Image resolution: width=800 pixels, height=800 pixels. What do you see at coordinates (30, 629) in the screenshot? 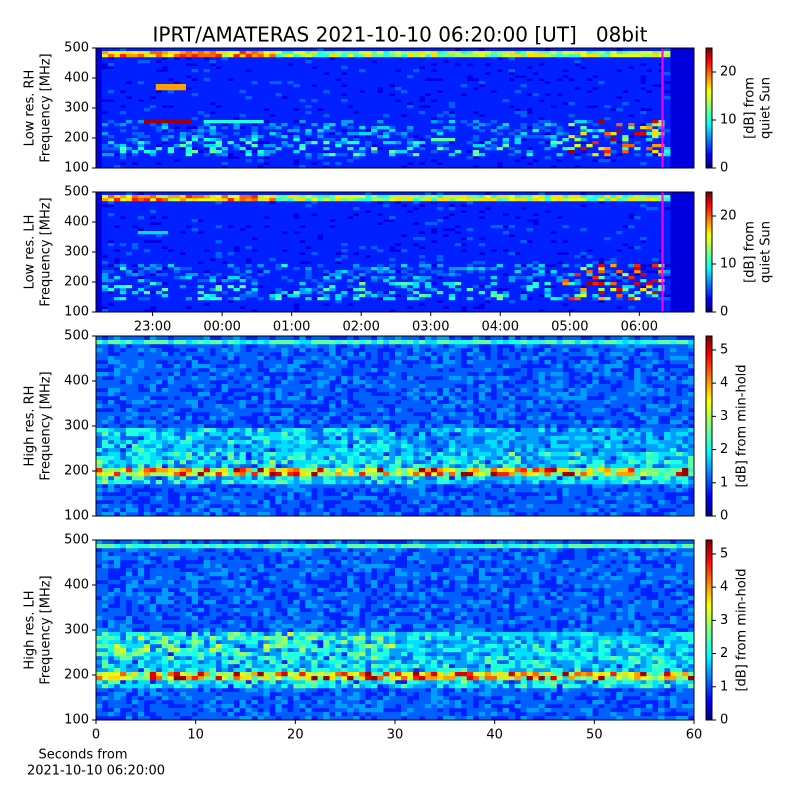
I see `y-axis-label: High res. LH` at bounding box center [30, 629].